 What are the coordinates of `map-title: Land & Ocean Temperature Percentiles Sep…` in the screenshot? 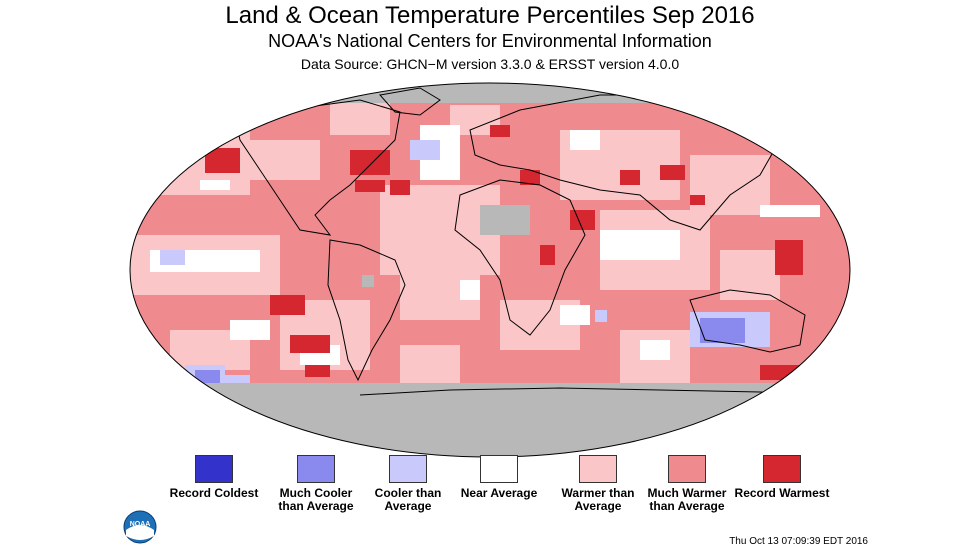 It's located at (490, 15).